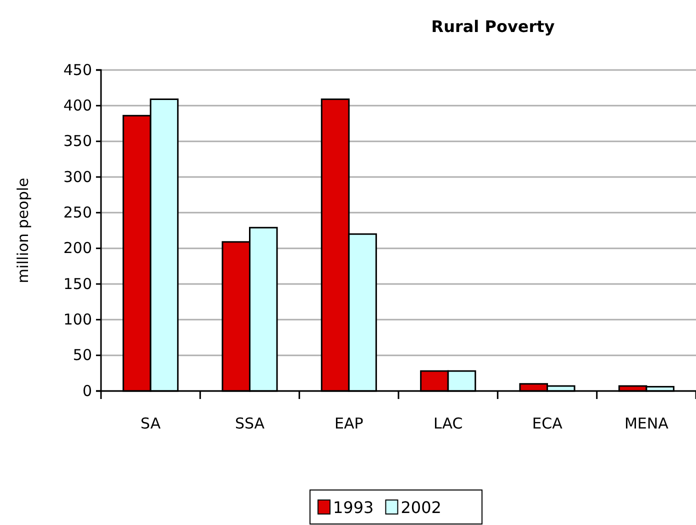  Describe the element at coordinates (548, 423) in the screenshot. I see `x-tick-label: ECA` at that location.